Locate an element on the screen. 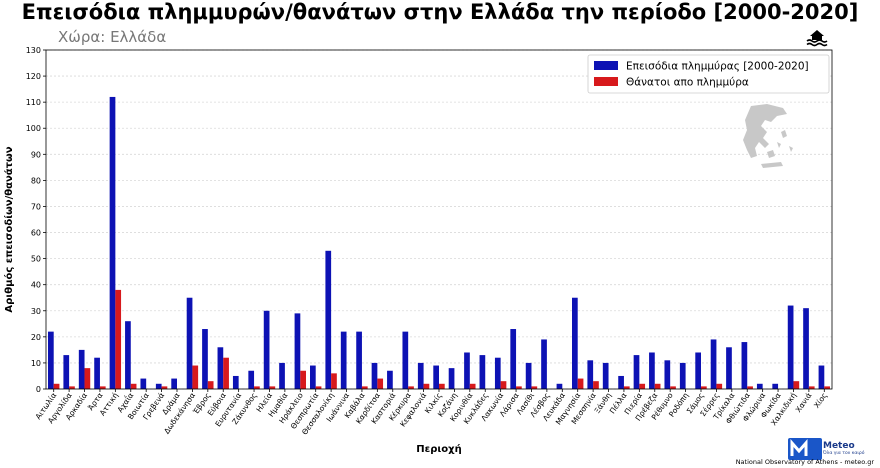 This screenshot has width=880, height=468. y-tick-label: 130 is located at coordinates (33, 50).